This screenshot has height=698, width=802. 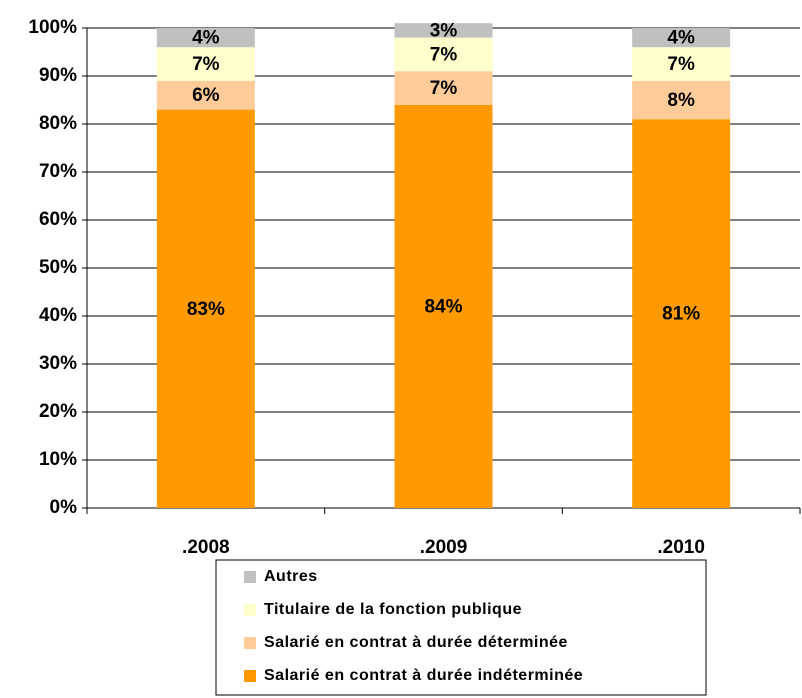 I want to click on data-label: 3%, so click(x=444, y=30).